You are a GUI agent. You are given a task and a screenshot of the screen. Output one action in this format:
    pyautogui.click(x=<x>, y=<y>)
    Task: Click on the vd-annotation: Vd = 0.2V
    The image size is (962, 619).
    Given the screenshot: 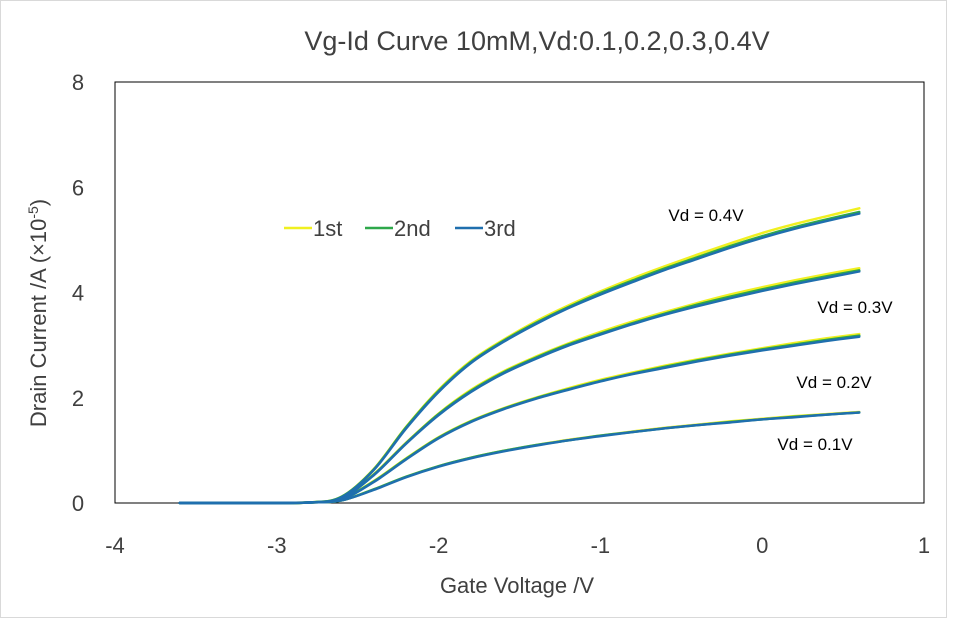 What is the action you would take?
    pyautogui.click(x=834, y=382)
    